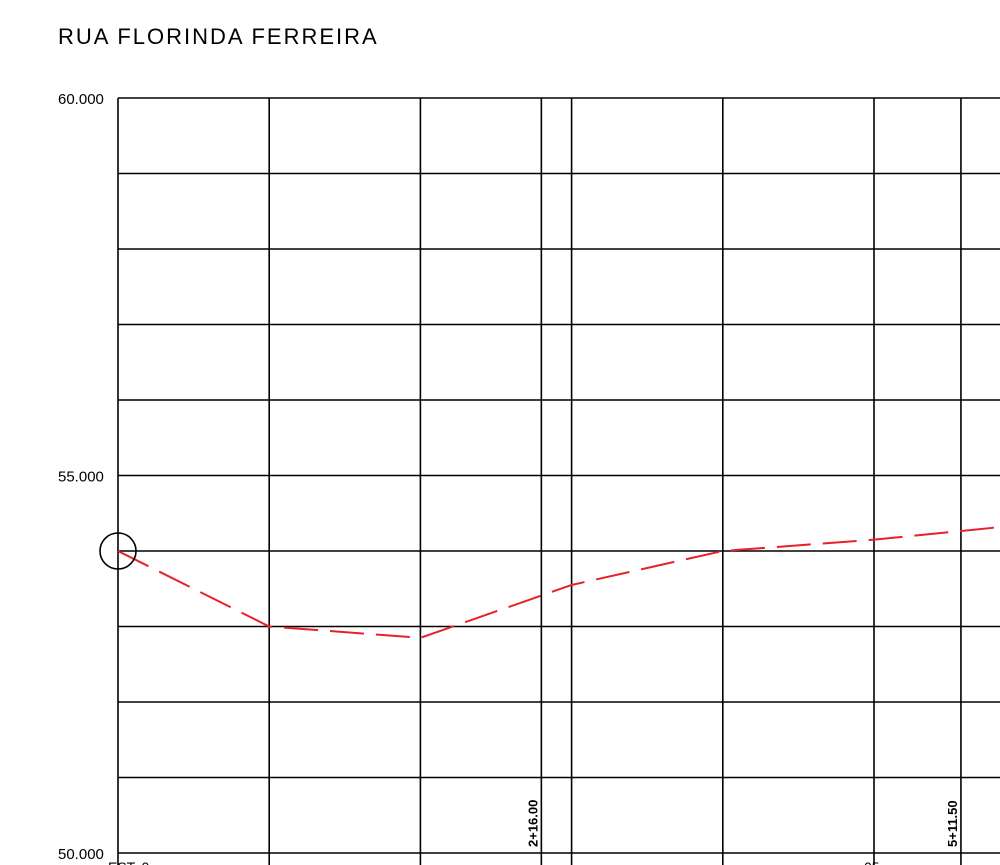 The image size is (1000, 865). Describe the element at coordinates (118, 551) in the screenshot. I see `start-marker-circle` at that location.